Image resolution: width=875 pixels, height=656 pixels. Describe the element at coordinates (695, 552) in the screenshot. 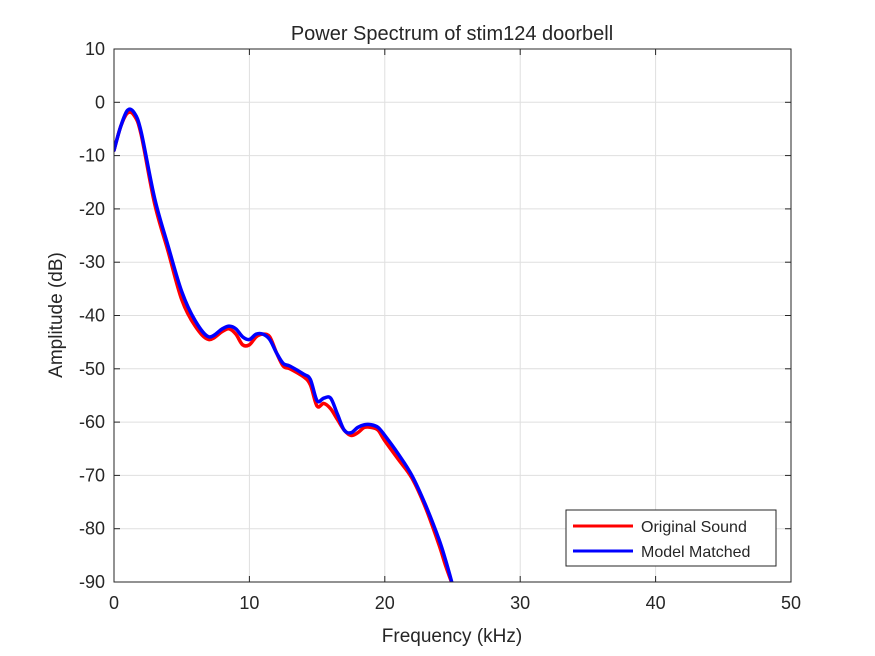

I see `legend-label-model-matched: Model Matched` at that location.